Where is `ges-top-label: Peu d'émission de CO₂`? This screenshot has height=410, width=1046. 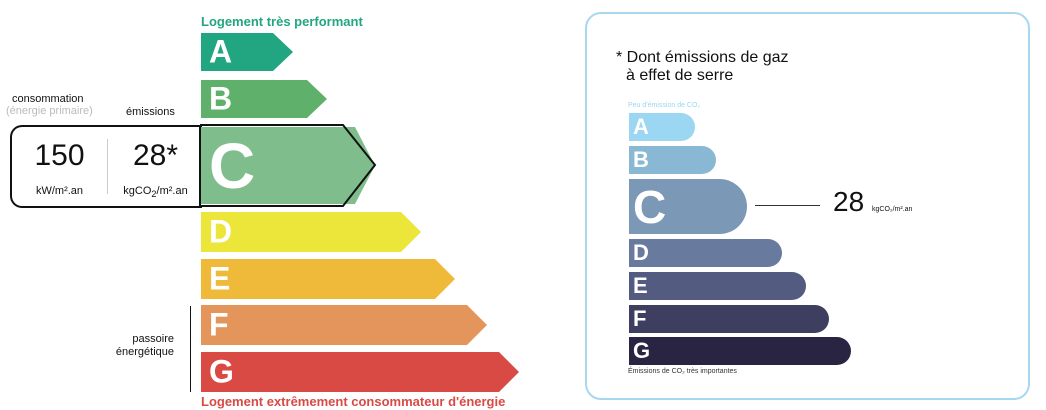
ges-top-label: Peu d'émission de CO₂ is located at coordinates (664, 105).